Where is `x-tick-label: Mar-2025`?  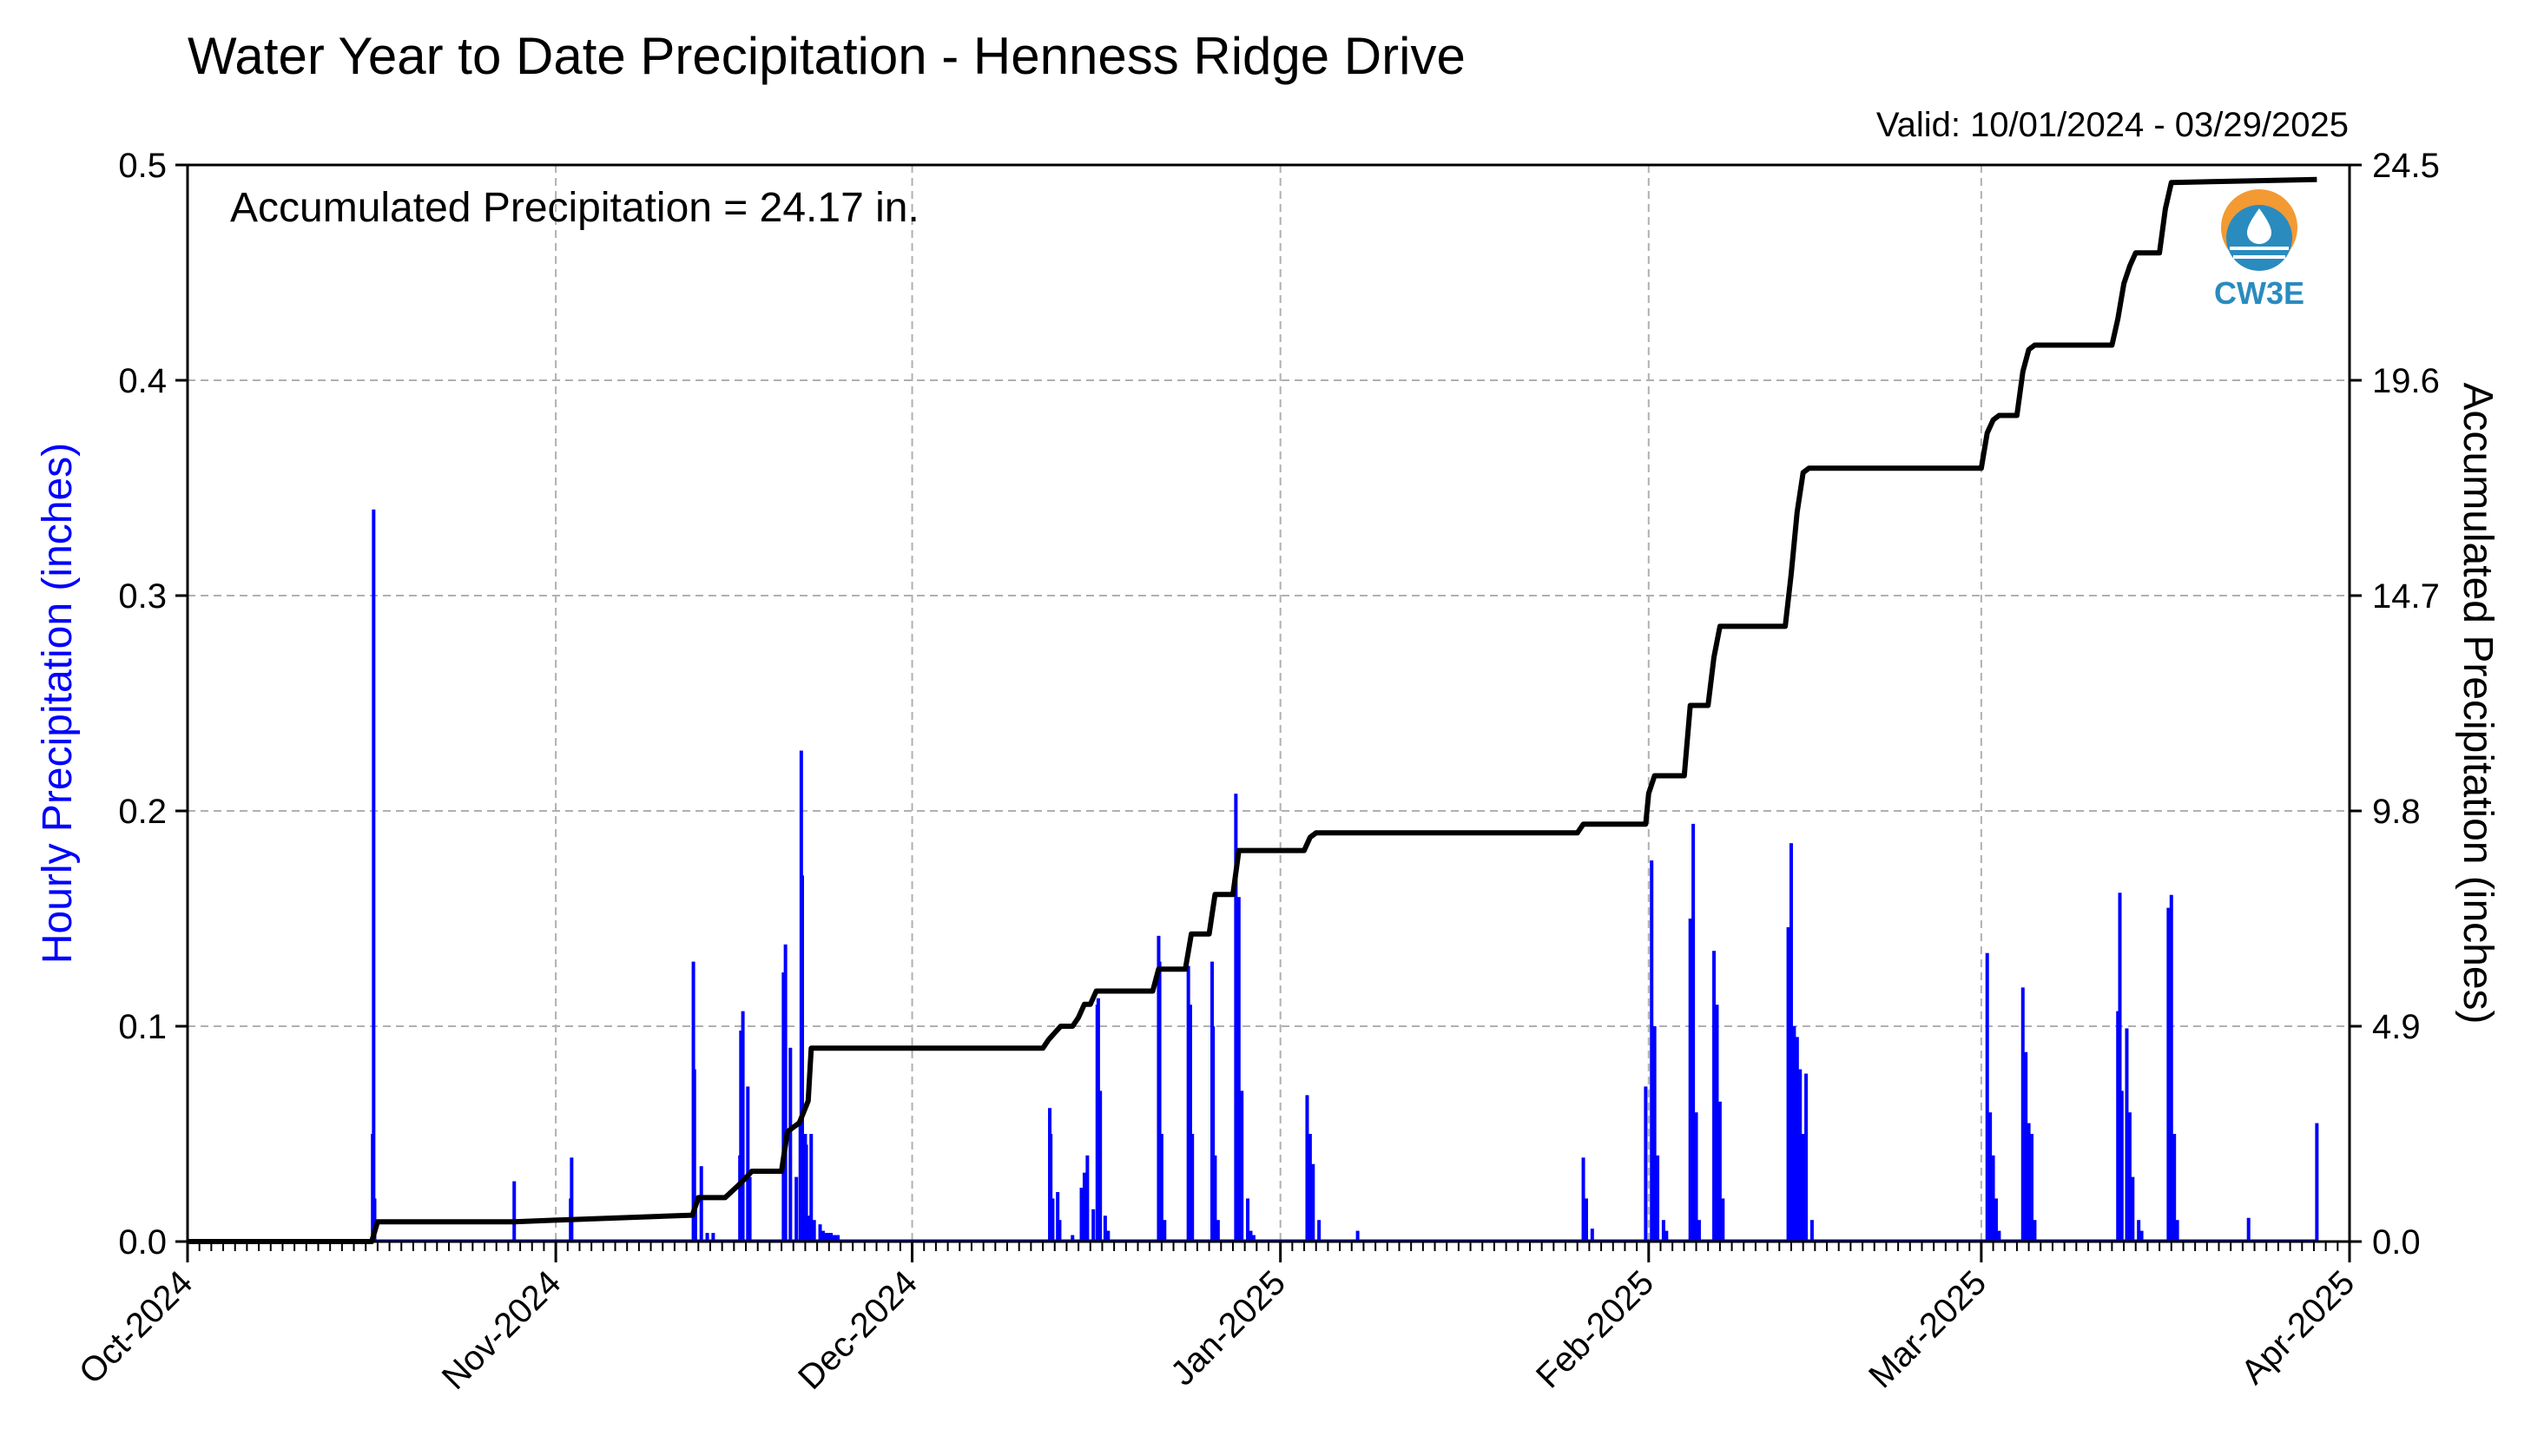
x-tick-label: Mar-2025 is located at coordinates (1928, 1329).